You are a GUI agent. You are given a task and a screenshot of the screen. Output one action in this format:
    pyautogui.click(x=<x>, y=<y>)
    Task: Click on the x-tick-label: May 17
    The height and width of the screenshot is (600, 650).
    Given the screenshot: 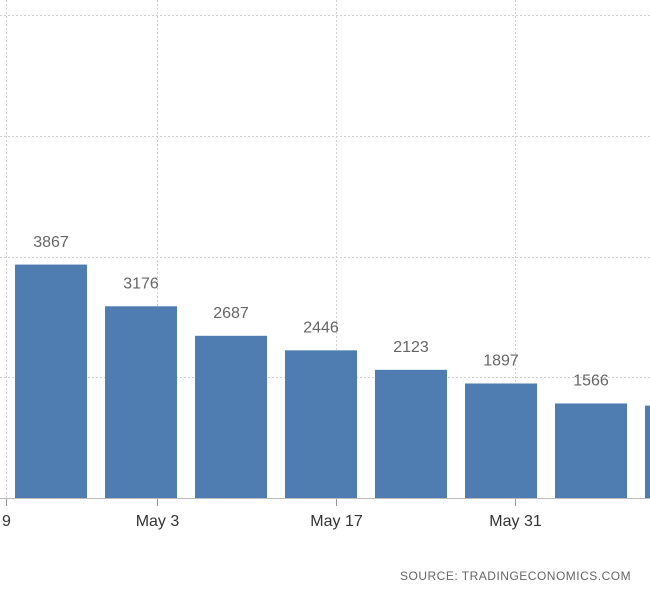 What is the action you would take?
    pyautogui.click(x=336, y=521)
    